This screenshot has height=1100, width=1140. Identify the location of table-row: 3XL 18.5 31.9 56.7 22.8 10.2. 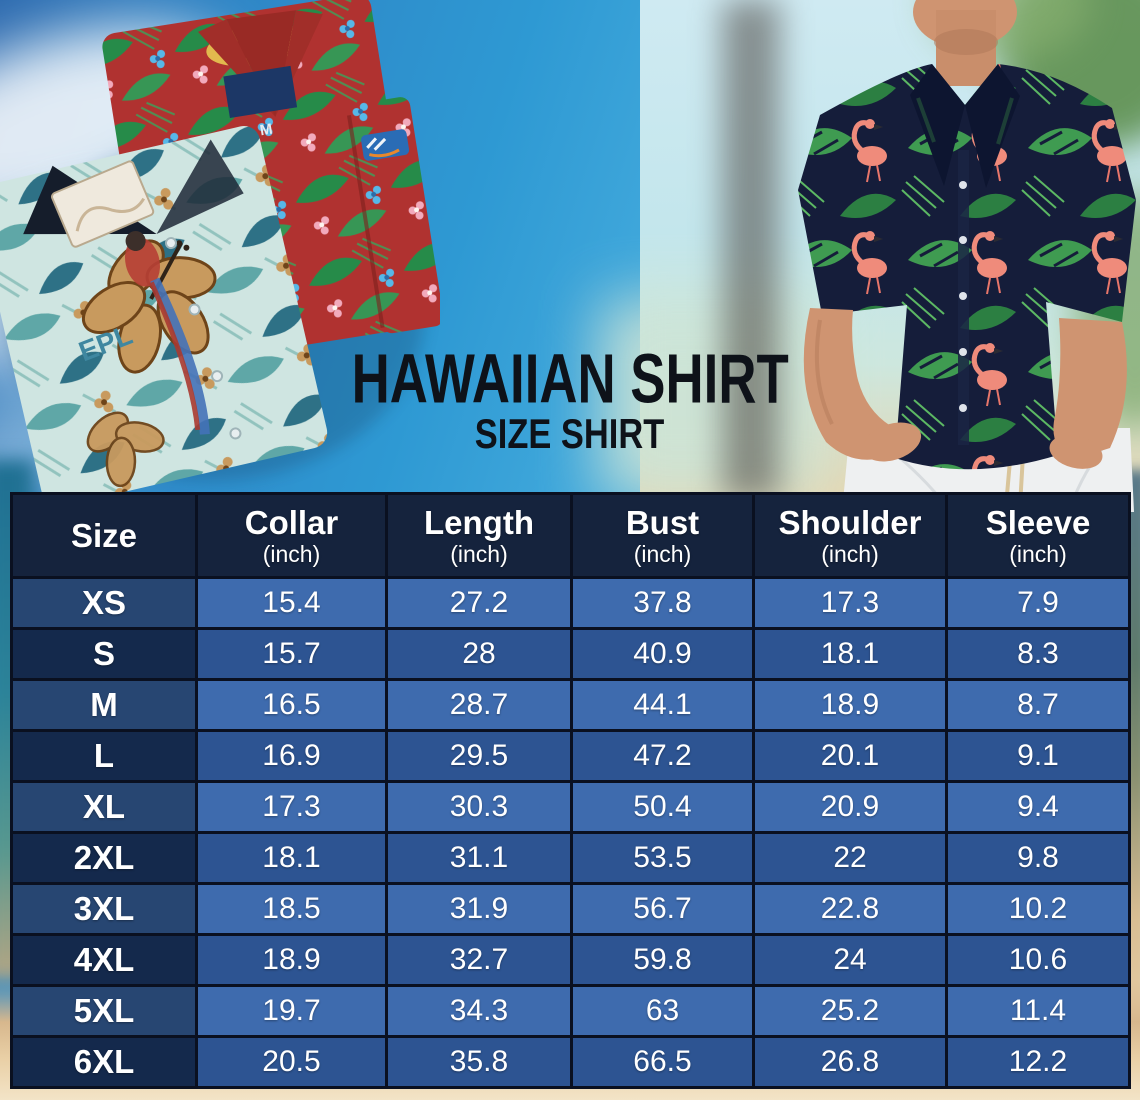
(570, 909).